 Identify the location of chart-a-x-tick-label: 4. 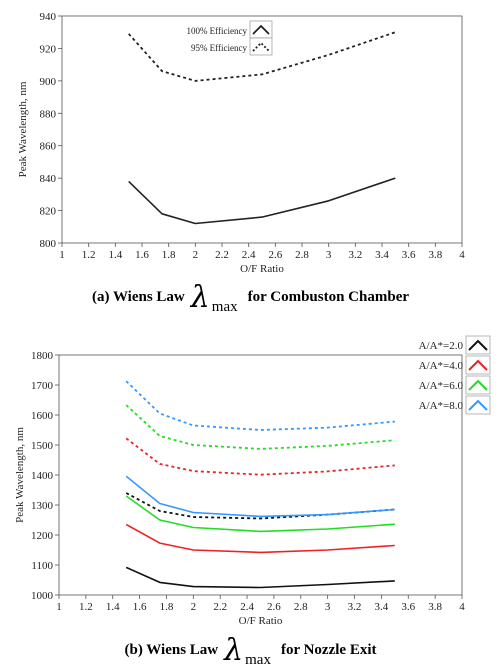
(462, 255).